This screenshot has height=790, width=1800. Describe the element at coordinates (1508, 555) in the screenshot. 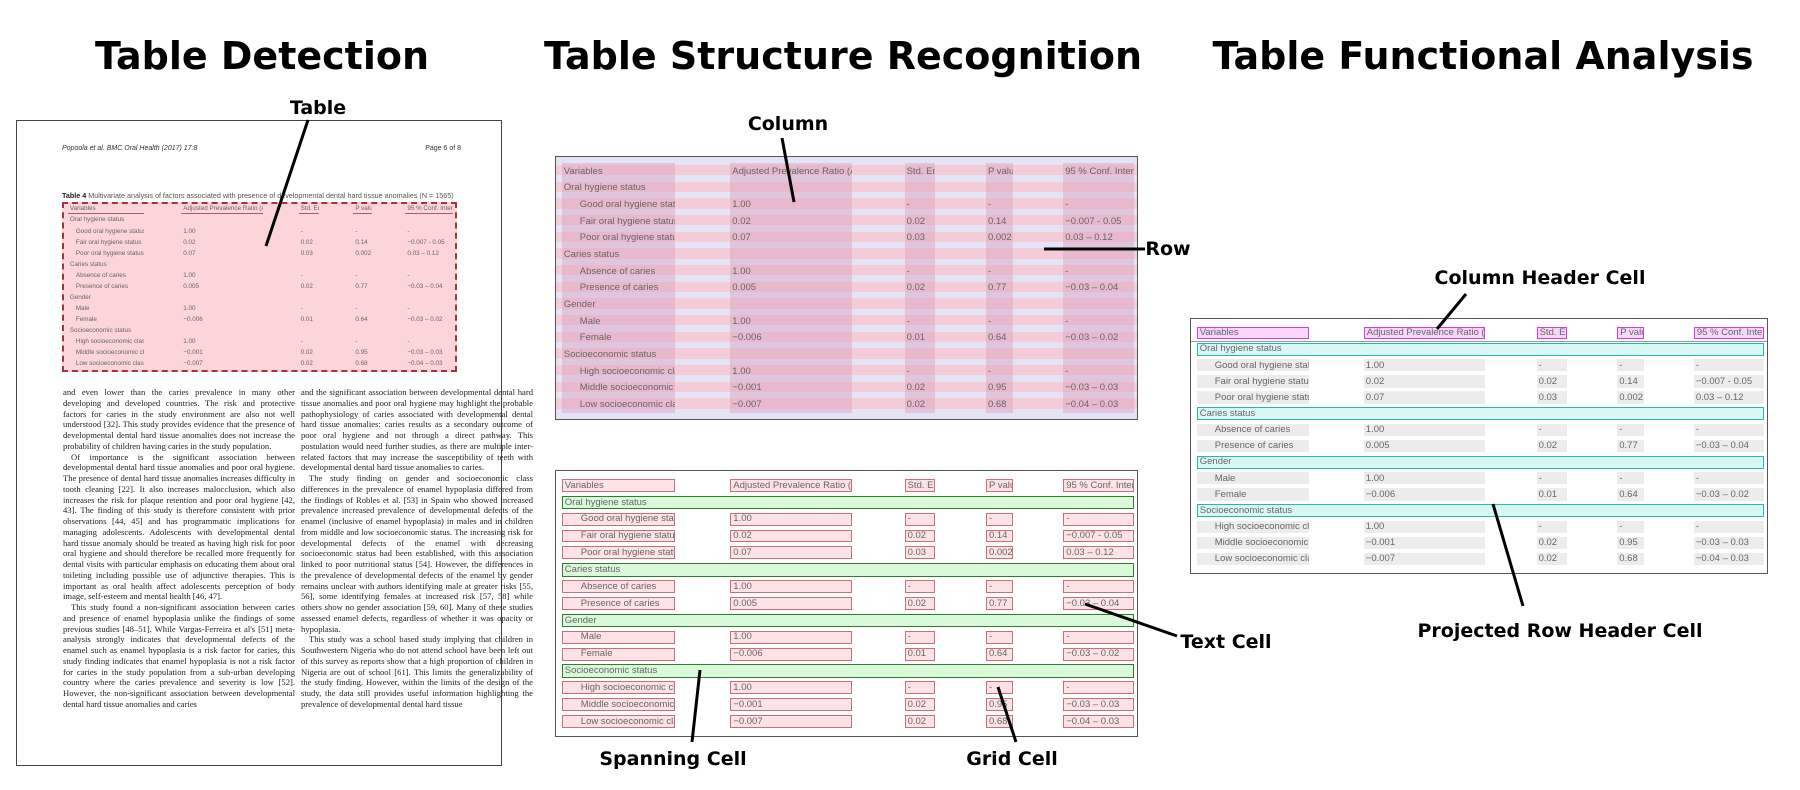

I see `projected-row-header-cell-pointer` at that location.